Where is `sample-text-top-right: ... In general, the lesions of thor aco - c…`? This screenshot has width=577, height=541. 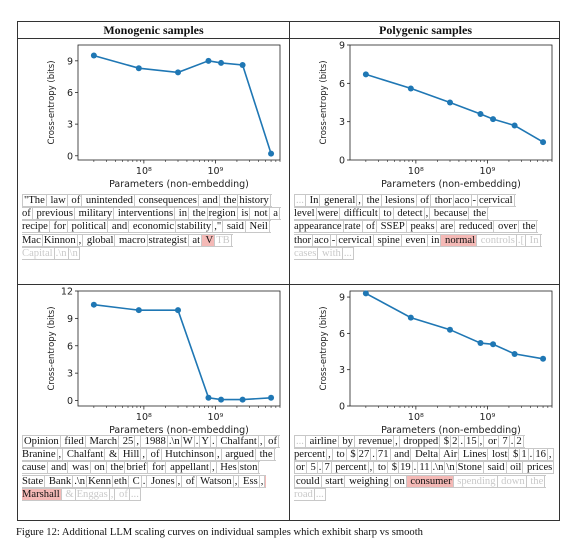
sample-text-top-right: ... In general, the lesions of thor aco - c… is located at coordinates (424, 227).